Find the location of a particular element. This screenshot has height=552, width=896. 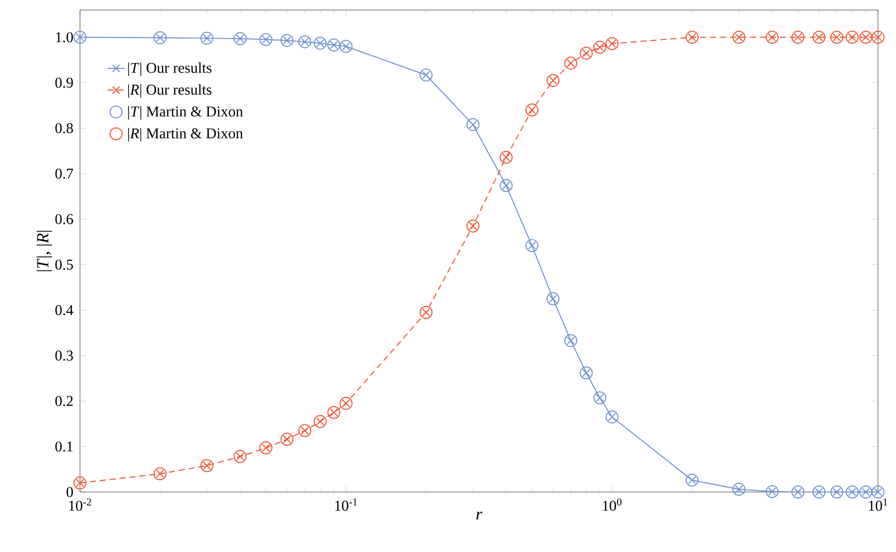

y-axis-title: |T|, |R| is located at coordinates (44, 251).